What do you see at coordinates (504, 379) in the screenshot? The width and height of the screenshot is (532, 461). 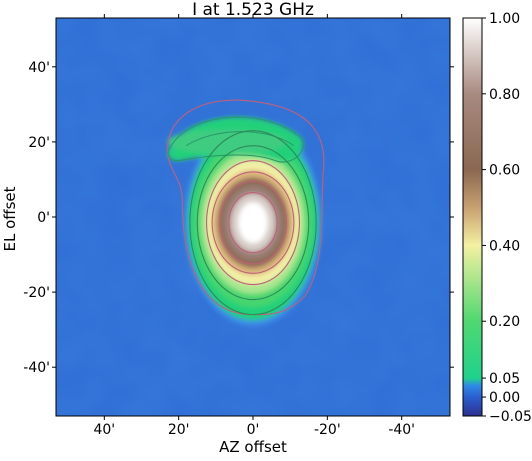 I see `colorbar-tick-label: 0.05` at bounding box center [504, 379].